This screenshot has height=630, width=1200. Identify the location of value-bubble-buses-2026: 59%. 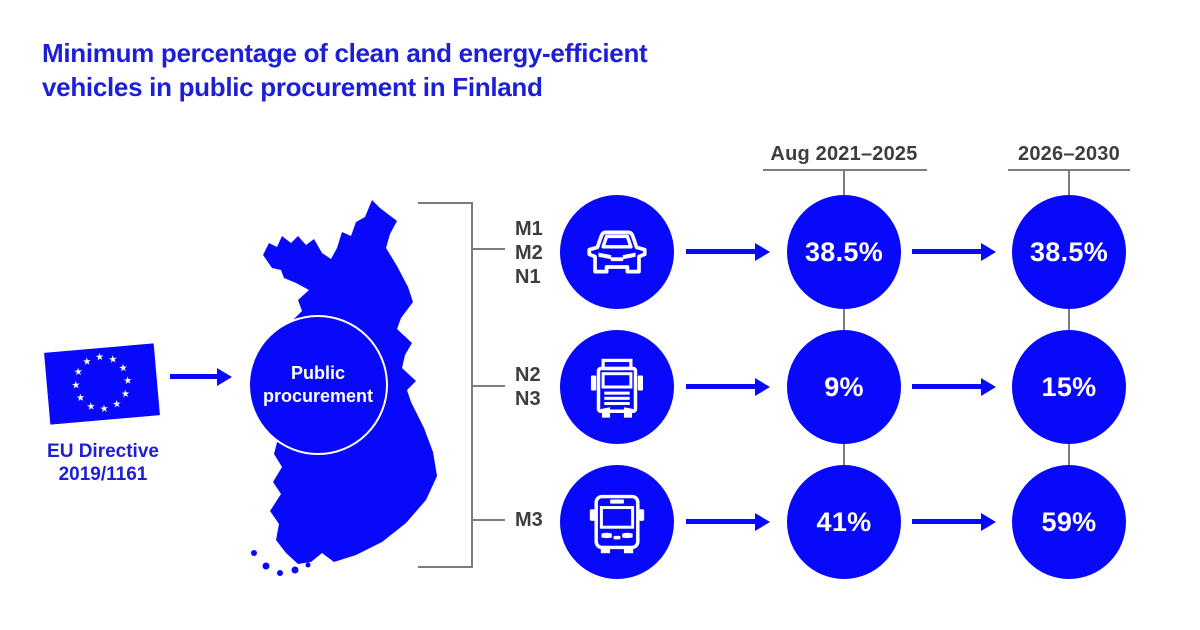
(1069, 522).